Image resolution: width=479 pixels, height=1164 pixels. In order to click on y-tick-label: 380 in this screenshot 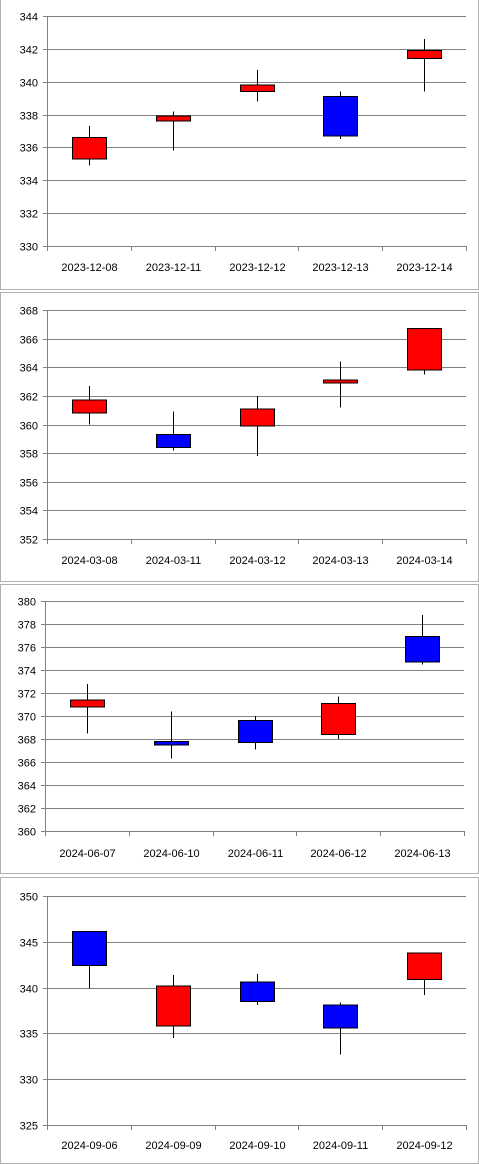, I will do `click(27, 603)`.